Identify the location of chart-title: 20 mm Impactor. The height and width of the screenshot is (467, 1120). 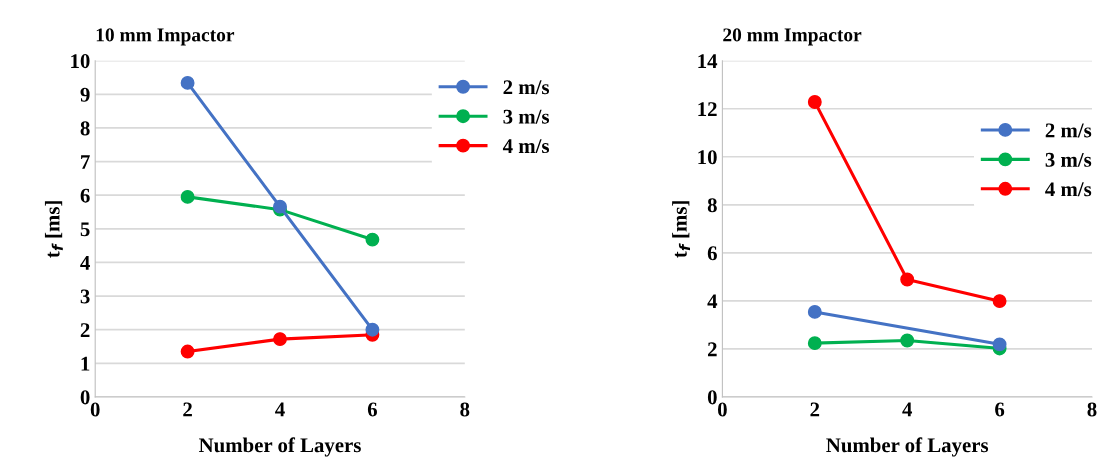
(792, 37).